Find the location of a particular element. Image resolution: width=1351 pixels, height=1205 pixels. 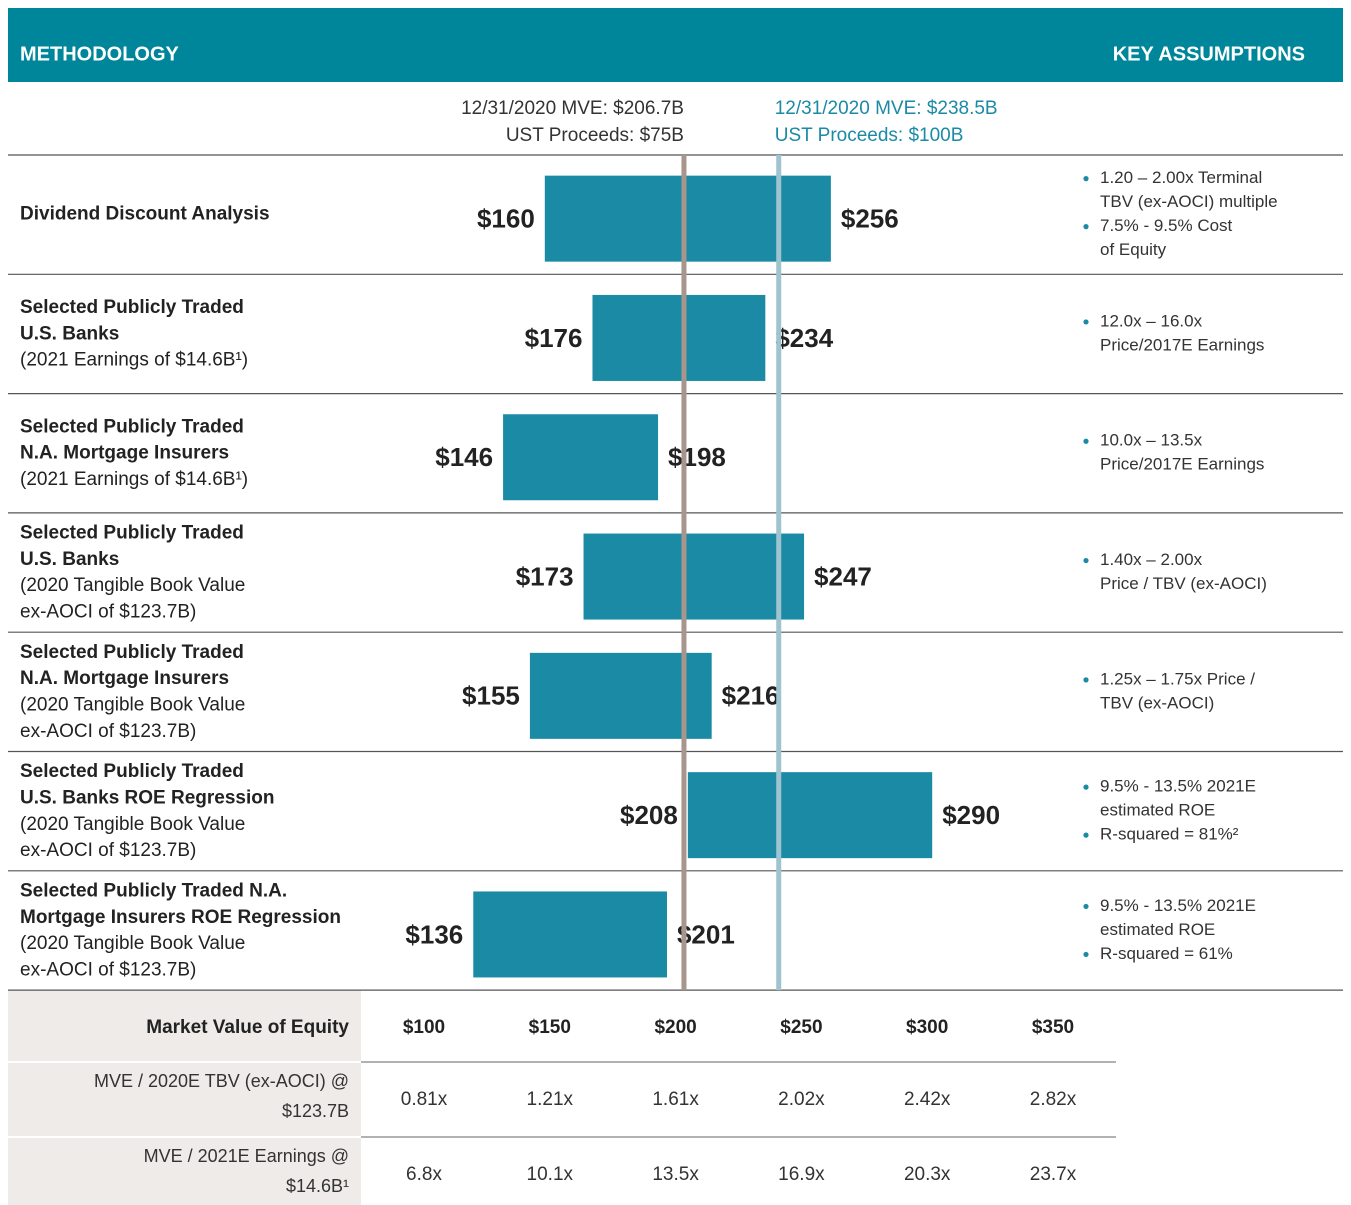

low-label: $173 is located at coordinates (545, 576).